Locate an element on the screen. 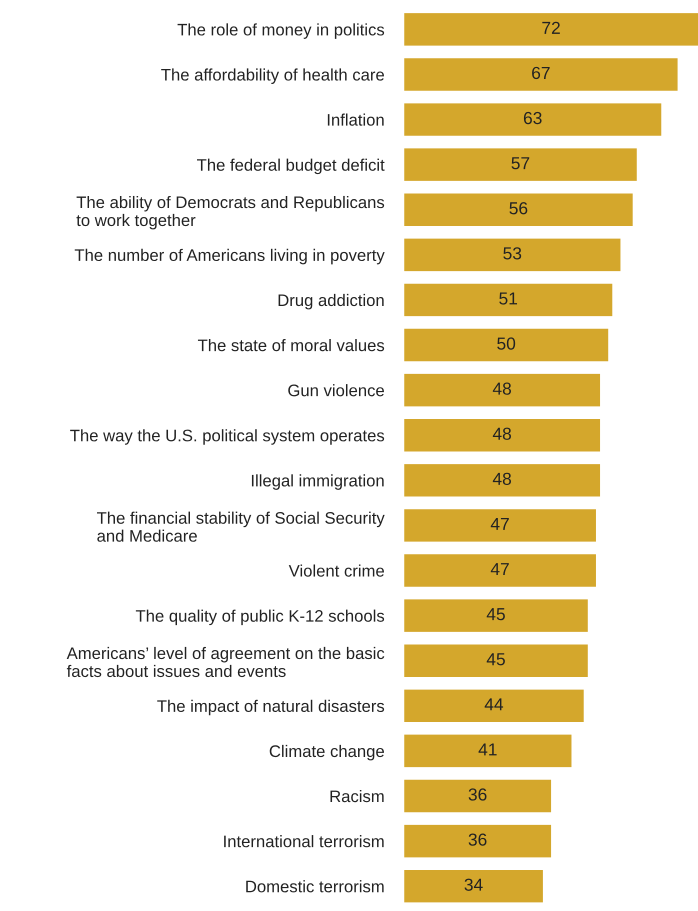 Image resolution: width=698 pixels, height=911 pixels. y-tick-label: The role of money in politics is located at coordinates (281, 31).